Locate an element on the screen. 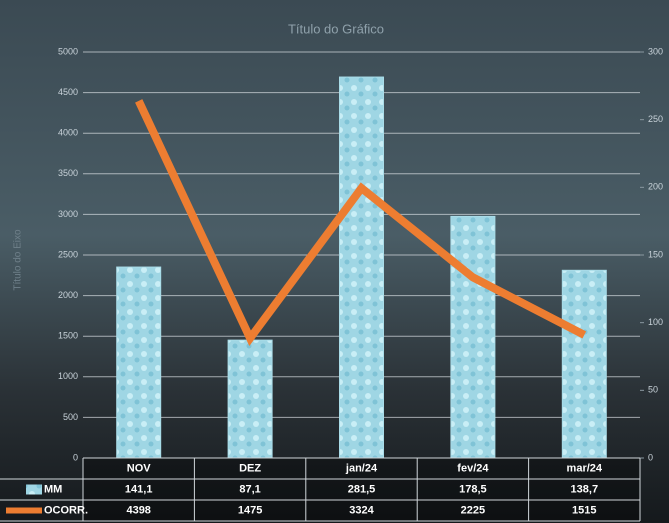 Image resolution: width=669 pixels, height=523 pixels. x-tick-label: NOV is located at coordinates (139, 468).